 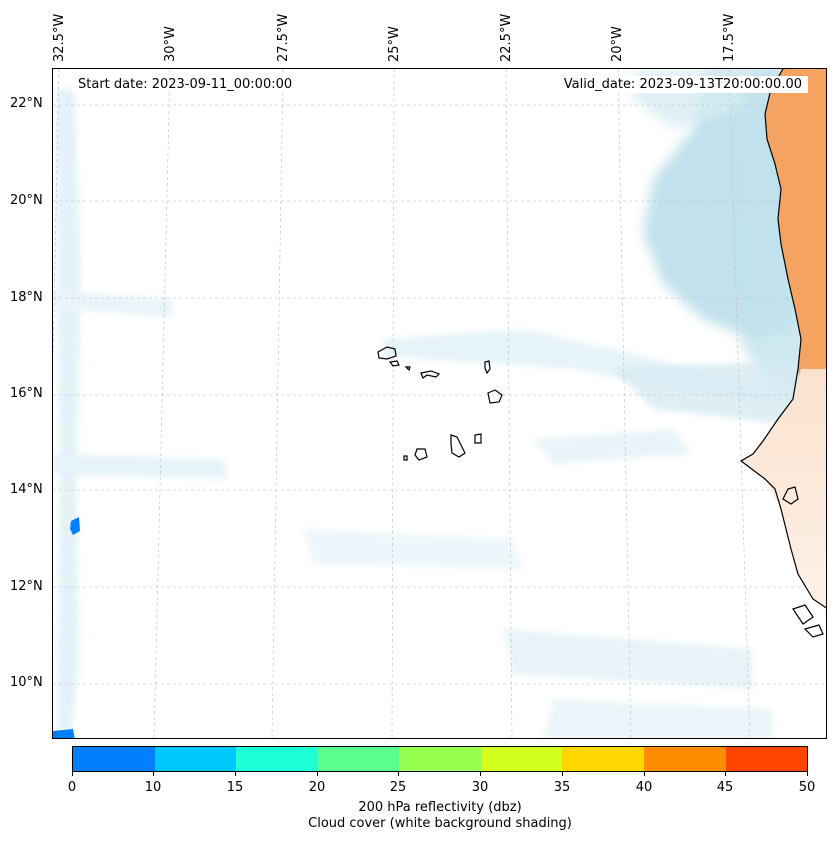 I want to click on island-boa-vista, so click(x=495, y=396).